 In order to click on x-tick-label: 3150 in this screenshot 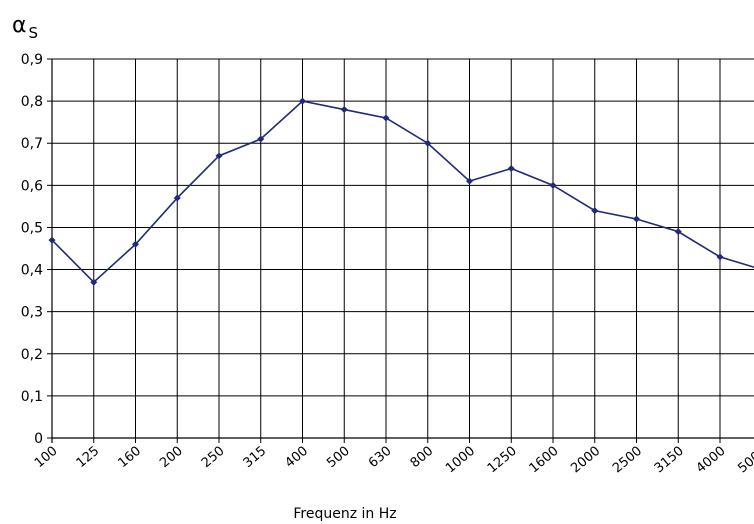, I will do `click(669, 460)`.